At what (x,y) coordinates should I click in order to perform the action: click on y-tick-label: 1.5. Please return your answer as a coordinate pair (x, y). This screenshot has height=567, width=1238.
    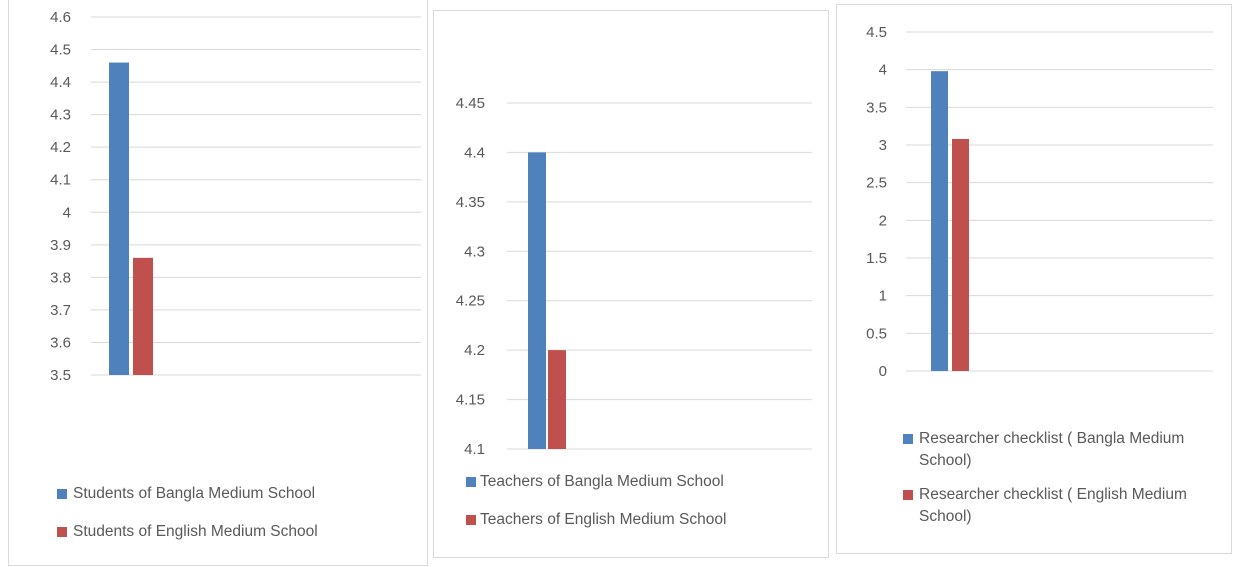
    Looking at the image, I should click on (876, 258).